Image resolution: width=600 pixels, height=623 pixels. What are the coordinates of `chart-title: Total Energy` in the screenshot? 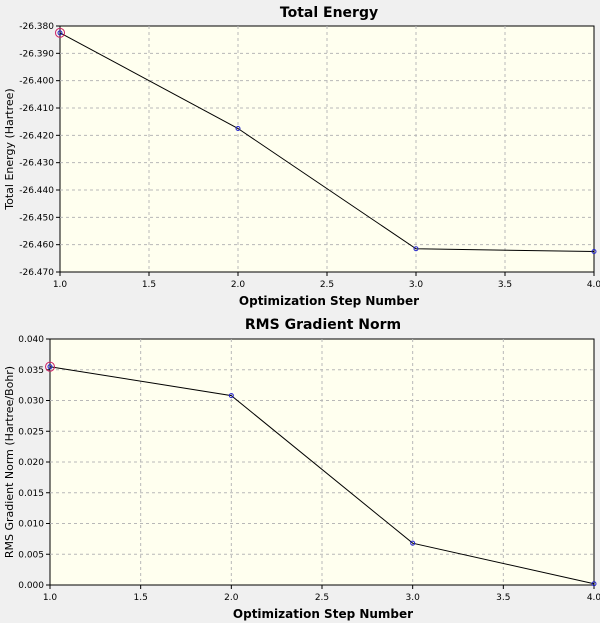 It's located at (329, 13).